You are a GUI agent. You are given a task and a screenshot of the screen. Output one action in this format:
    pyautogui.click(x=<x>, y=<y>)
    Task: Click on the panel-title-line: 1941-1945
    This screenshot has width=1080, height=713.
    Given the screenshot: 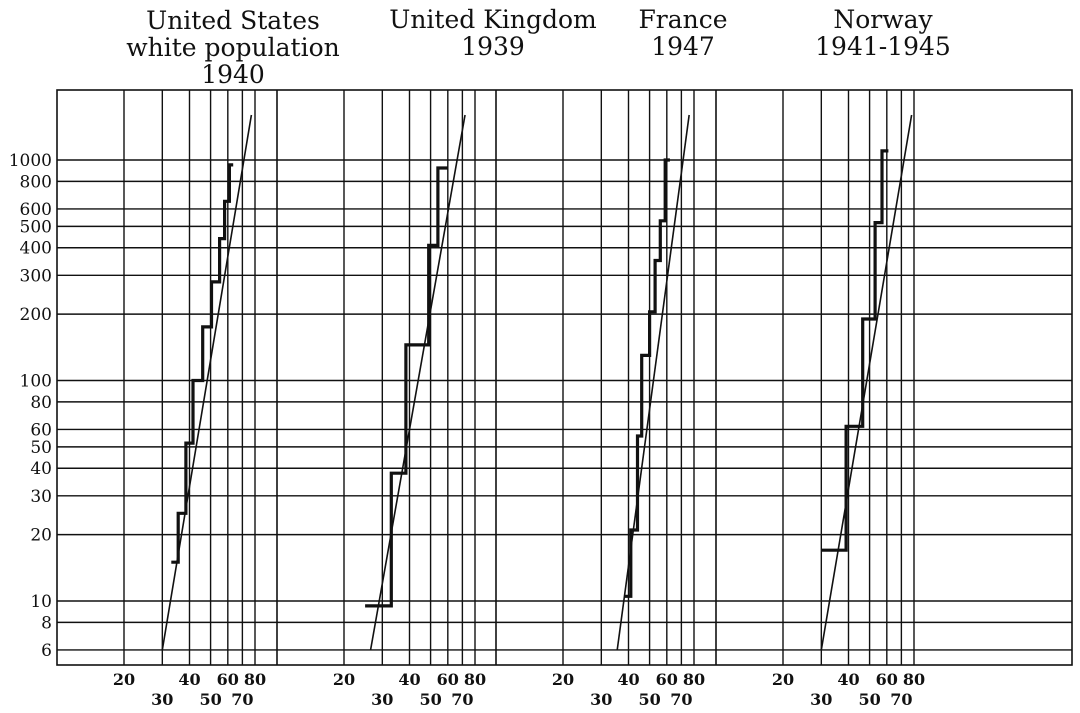 What is the action you would take?
    pyautogui.click(x=883, y=46)
    